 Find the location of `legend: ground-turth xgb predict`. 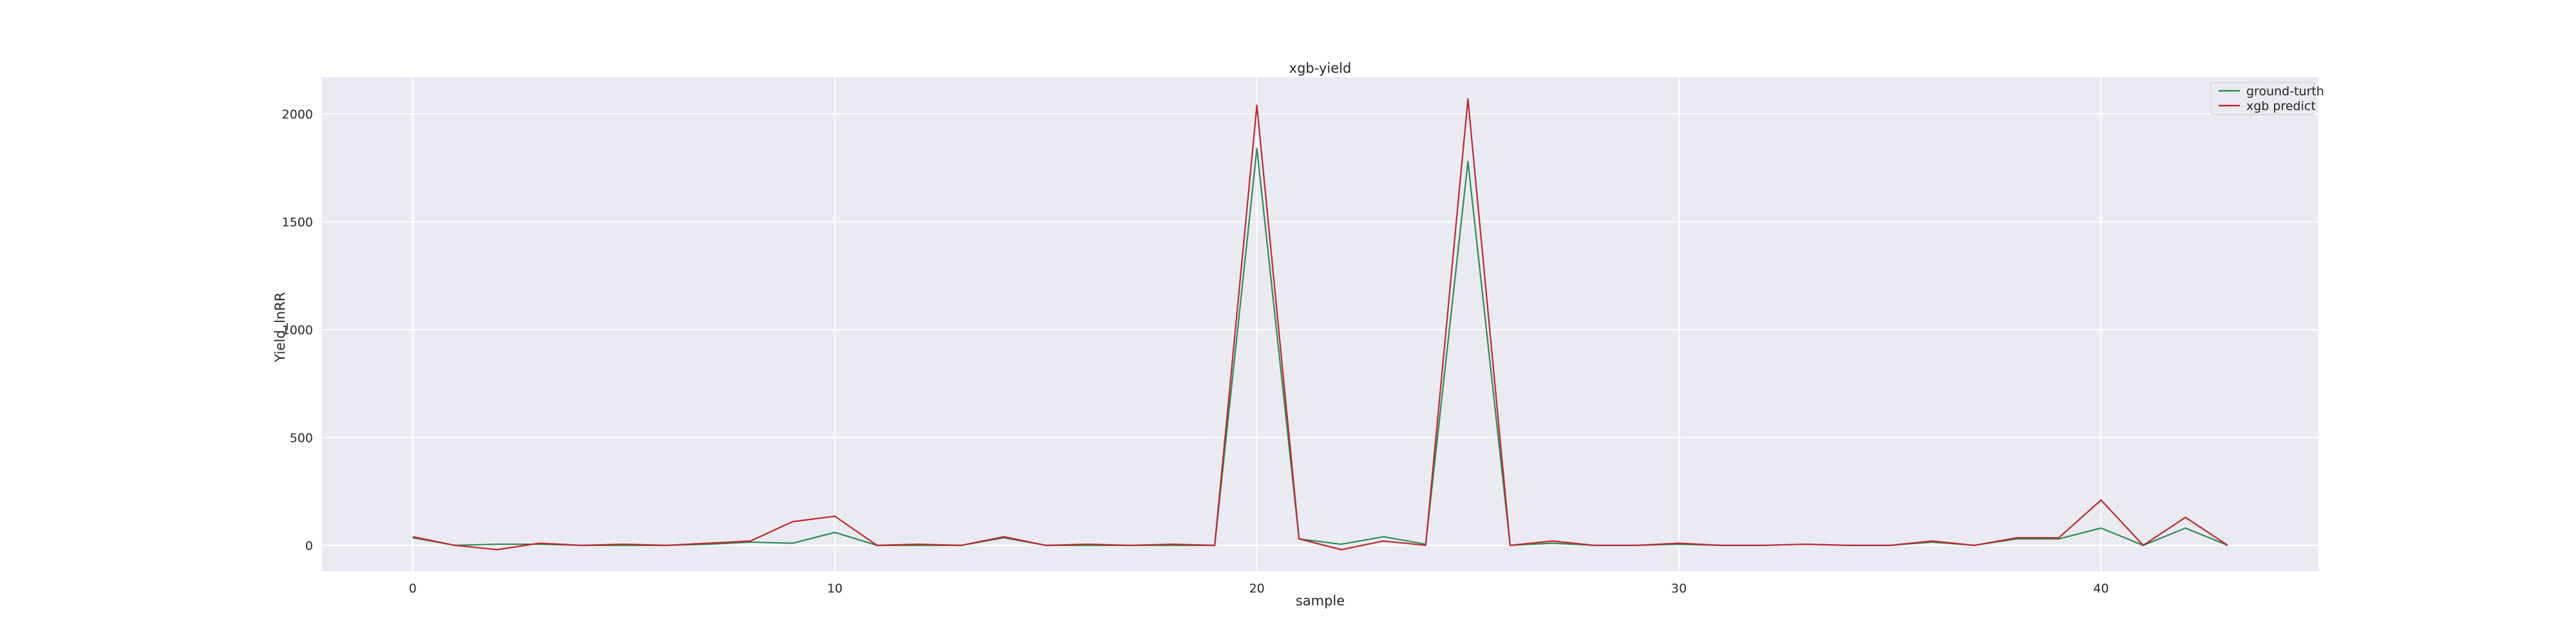

legend: ground-turth xgb predict is located at coordinates (2267, 99).